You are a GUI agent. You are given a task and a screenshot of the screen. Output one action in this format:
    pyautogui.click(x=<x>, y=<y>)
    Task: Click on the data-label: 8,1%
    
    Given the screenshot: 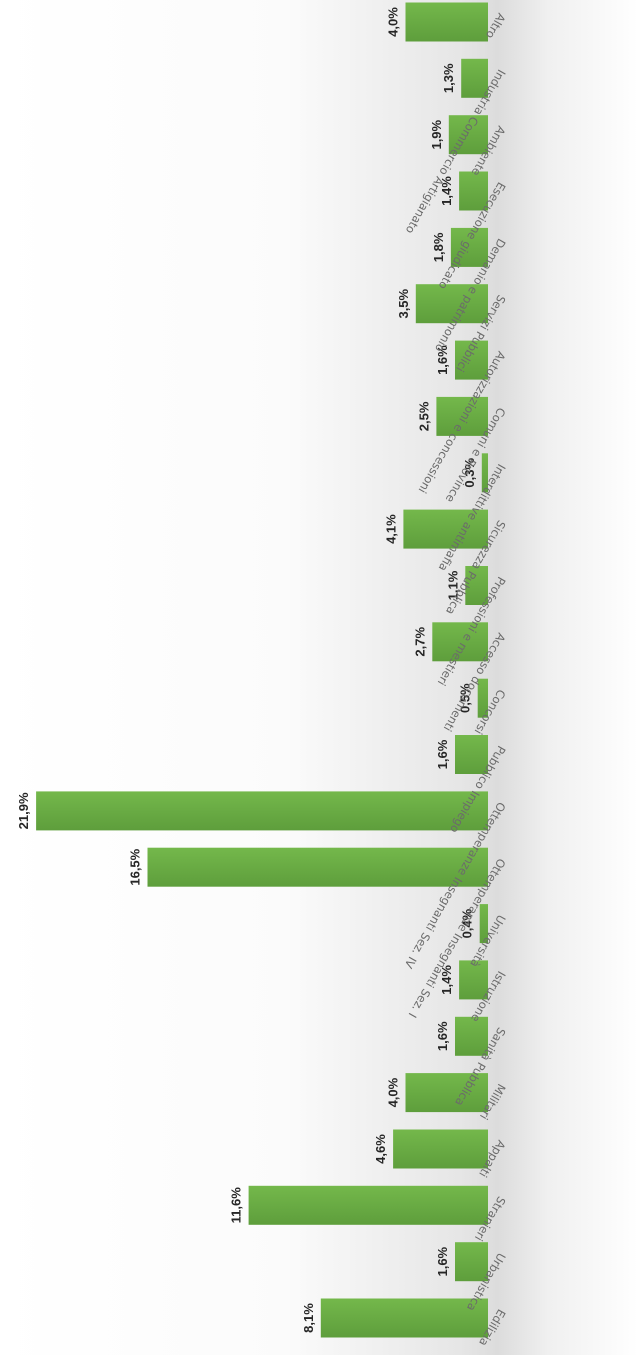 What is the action you would take?
    pyautogui.click(x=308, y=1318)
    